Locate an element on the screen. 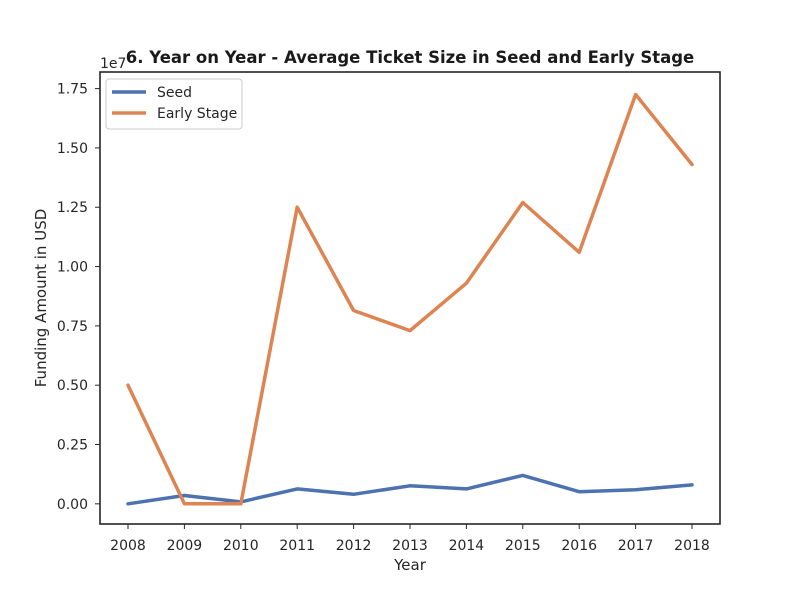 This screenshot has width=800, height=600. y-tick-label: 1.00 is located at coordinates (72, 268).